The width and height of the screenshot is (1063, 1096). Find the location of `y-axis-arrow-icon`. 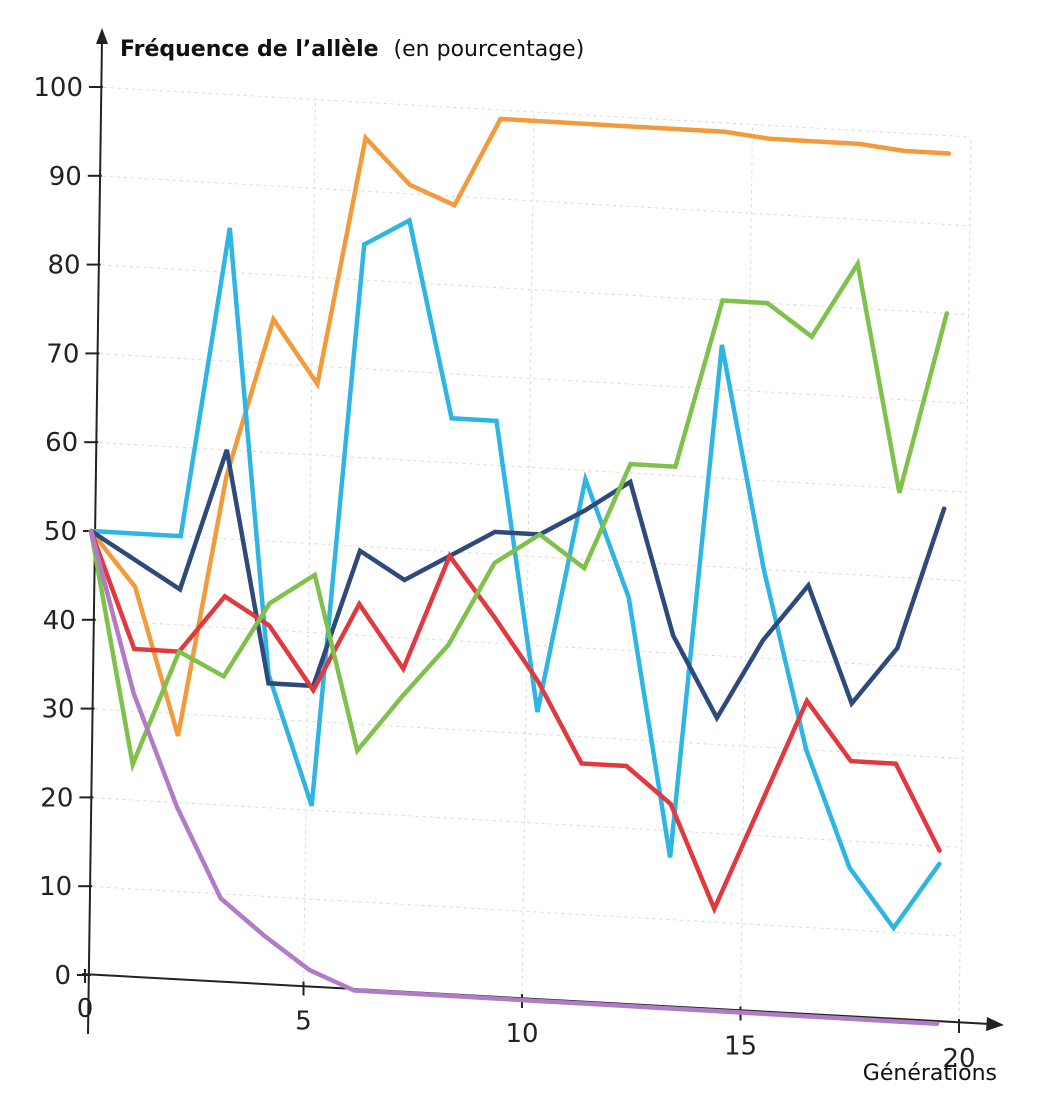

y-axis-arrow-icon is located at coordinates (102, 36).